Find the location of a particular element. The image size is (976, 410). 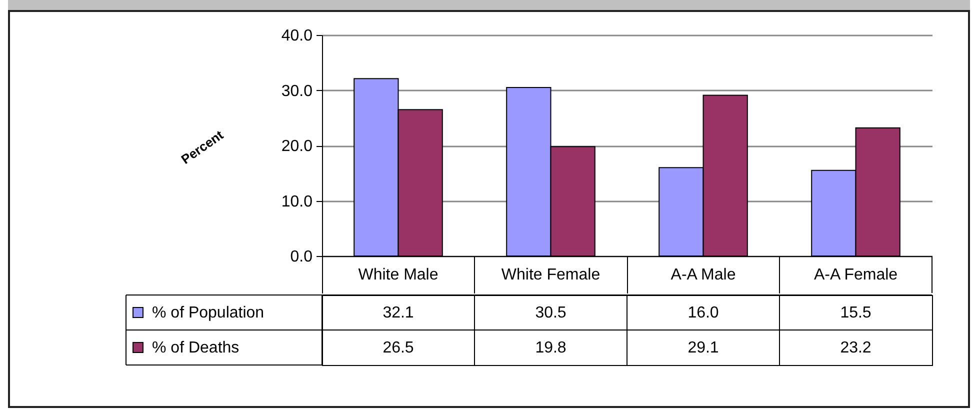

legend-label: % of Population is located at coordinates (208, 313).